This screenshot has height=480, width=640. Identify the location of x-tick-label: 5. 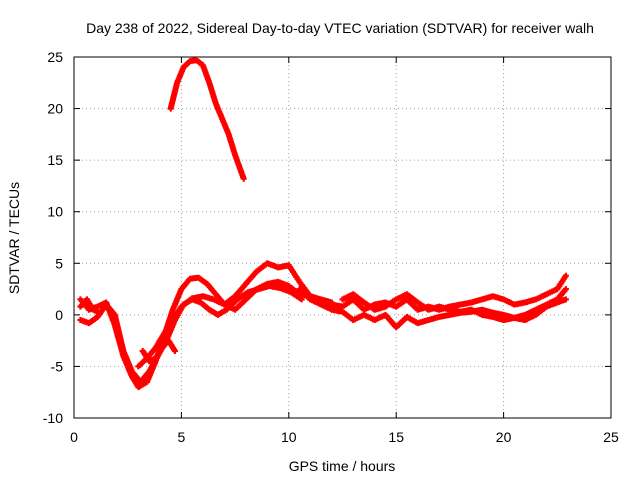
(182, 437).